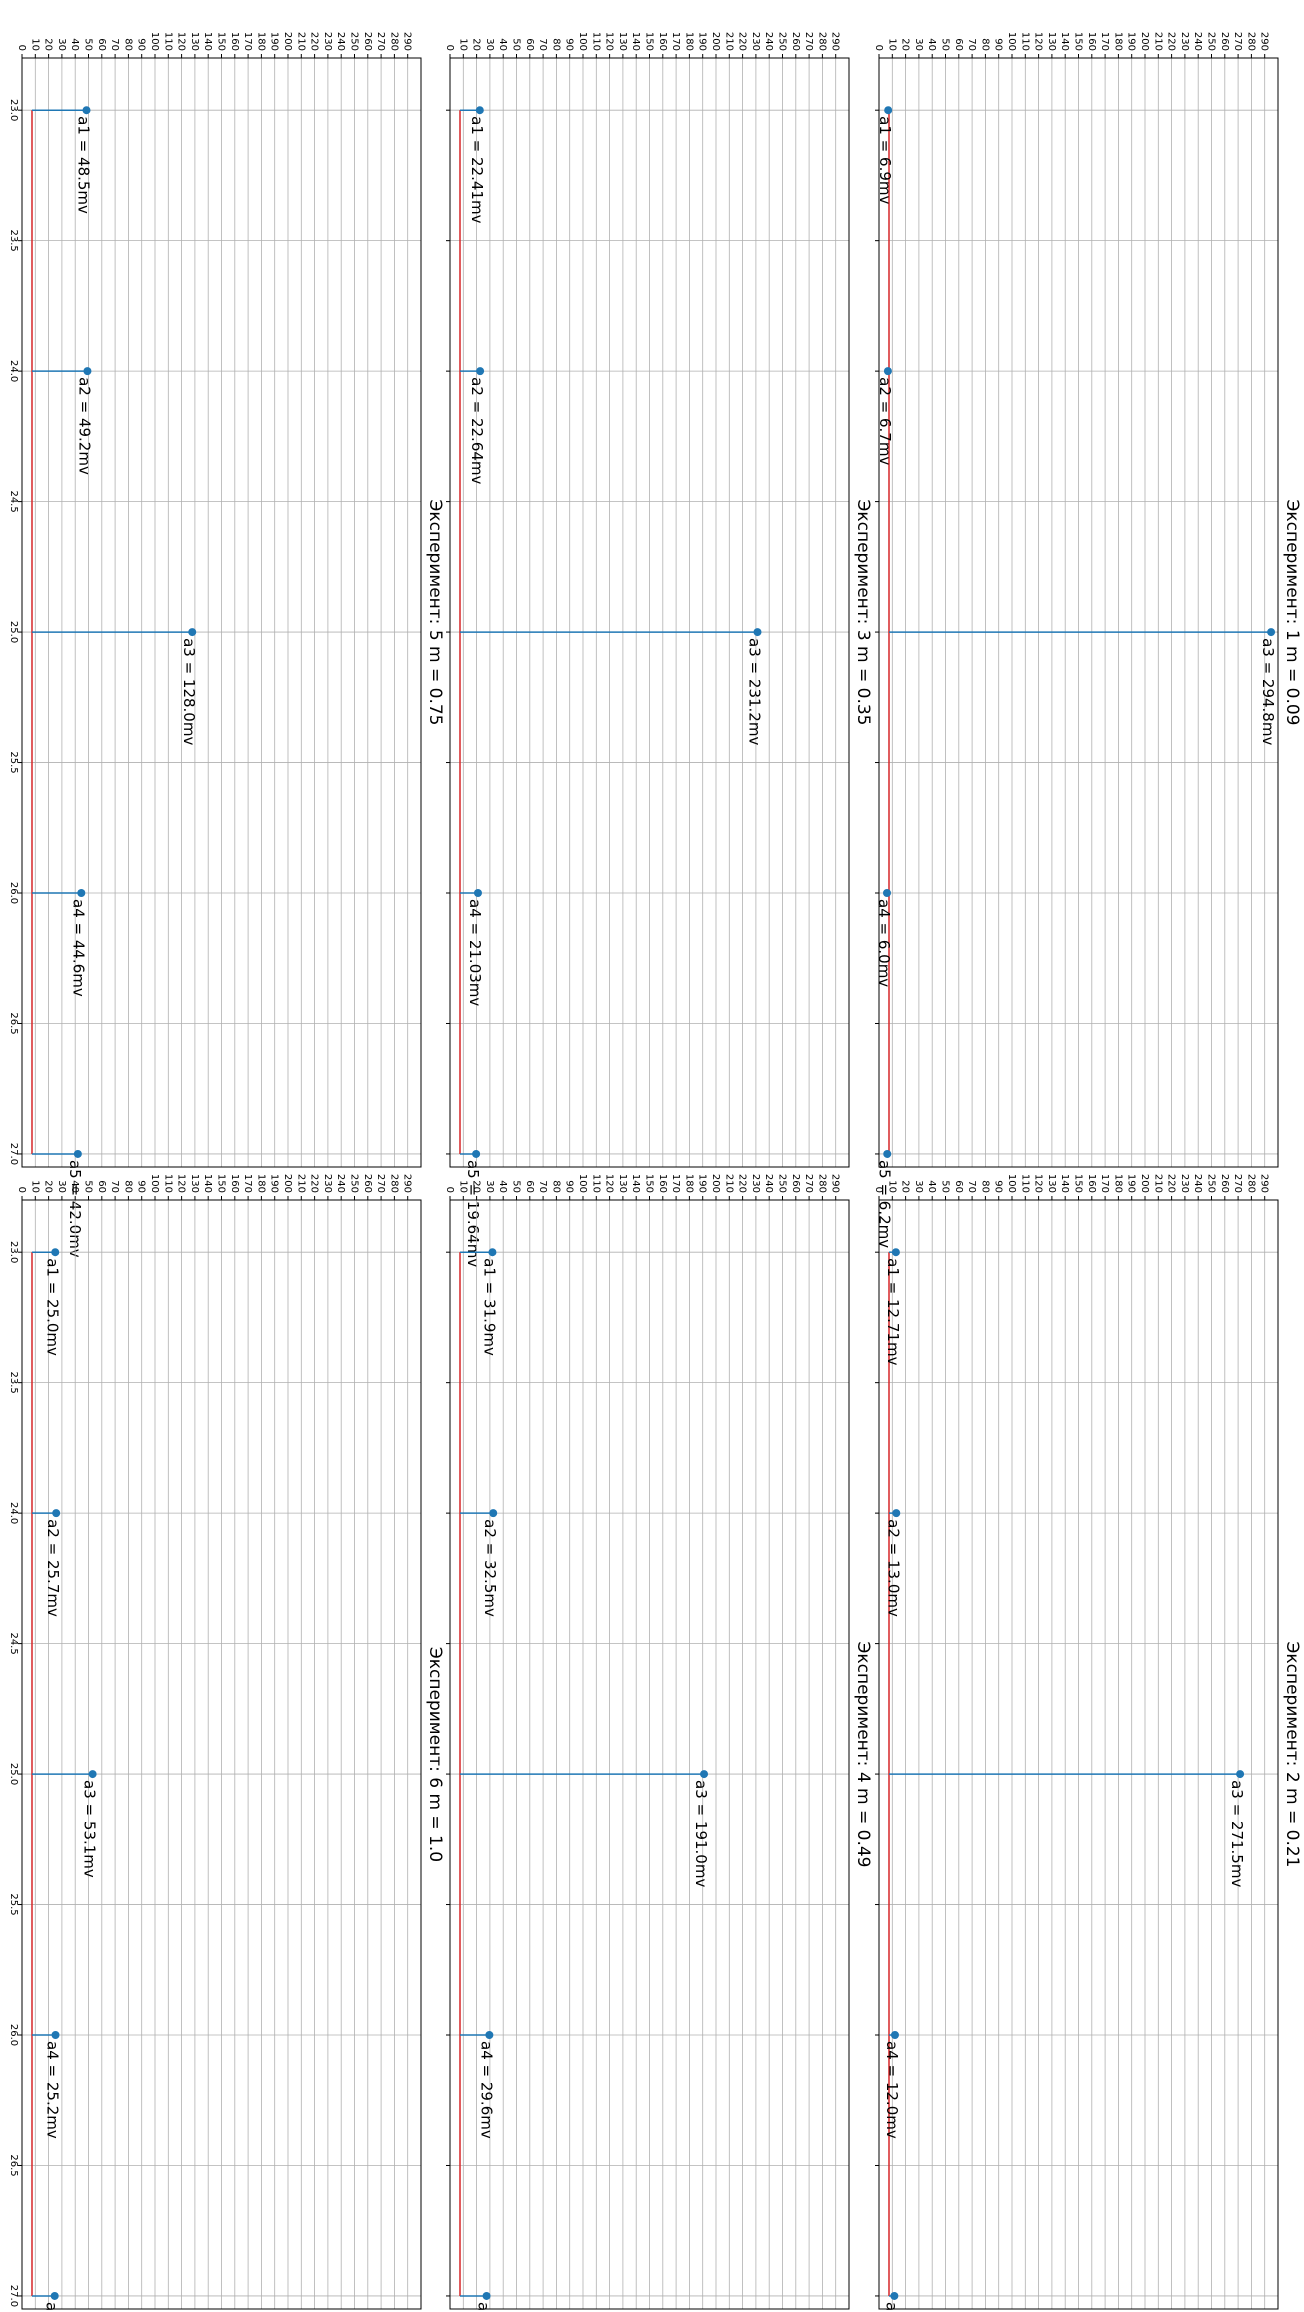 The image size is (1304, 2312). I want to click on x-tick-label: 23.5, so click(13, 1383).